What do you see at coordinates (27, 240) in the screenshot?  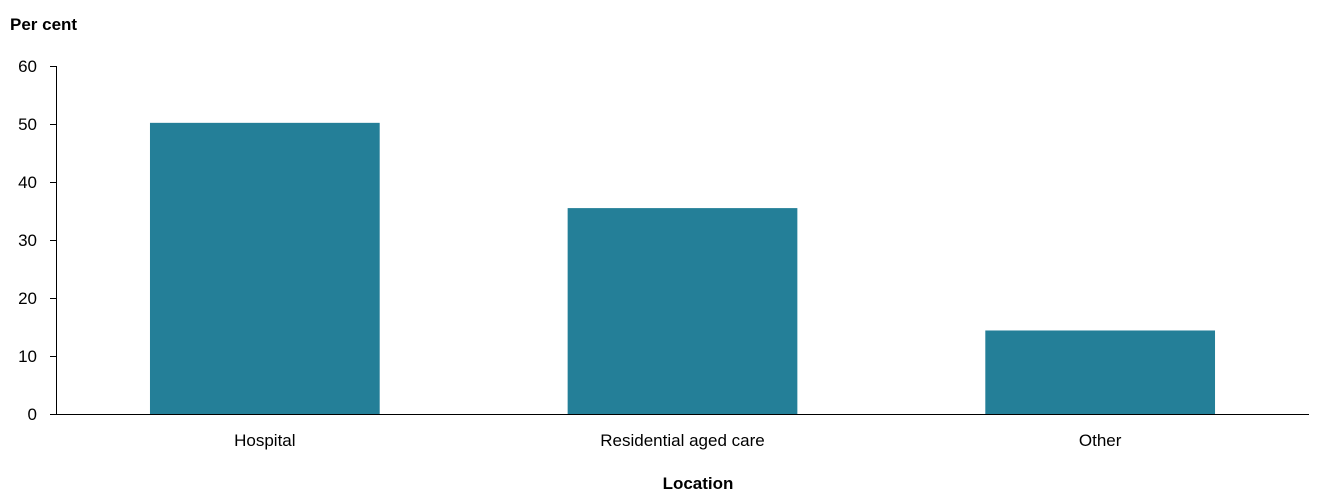 I see `y-tick-label: 30` at bounding box center [27, 240].